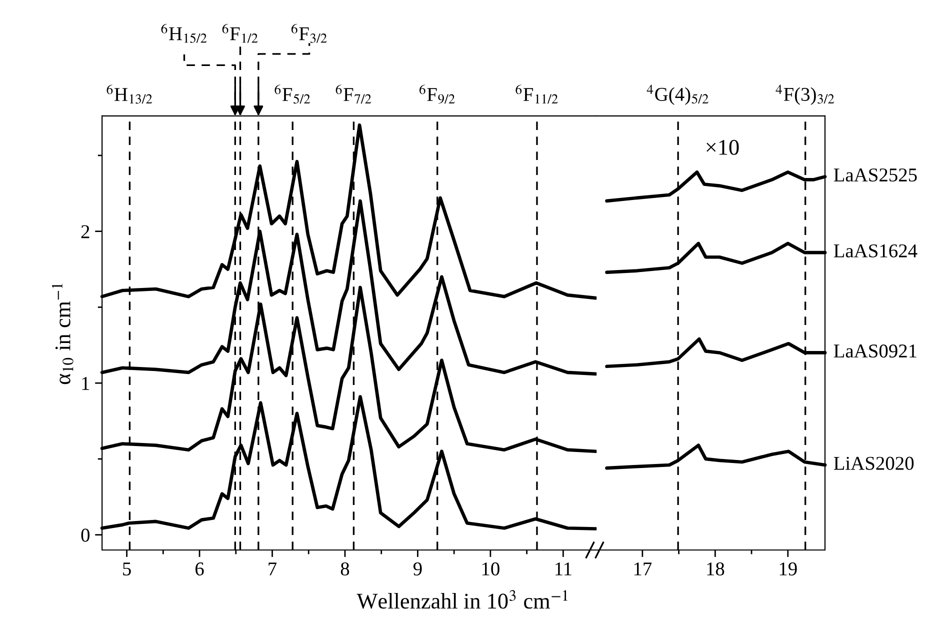 This screenshot has width=945, height=629. I want to click on ref-line-label: $^{6}$F$_{9/2}$, so click(437, 94).